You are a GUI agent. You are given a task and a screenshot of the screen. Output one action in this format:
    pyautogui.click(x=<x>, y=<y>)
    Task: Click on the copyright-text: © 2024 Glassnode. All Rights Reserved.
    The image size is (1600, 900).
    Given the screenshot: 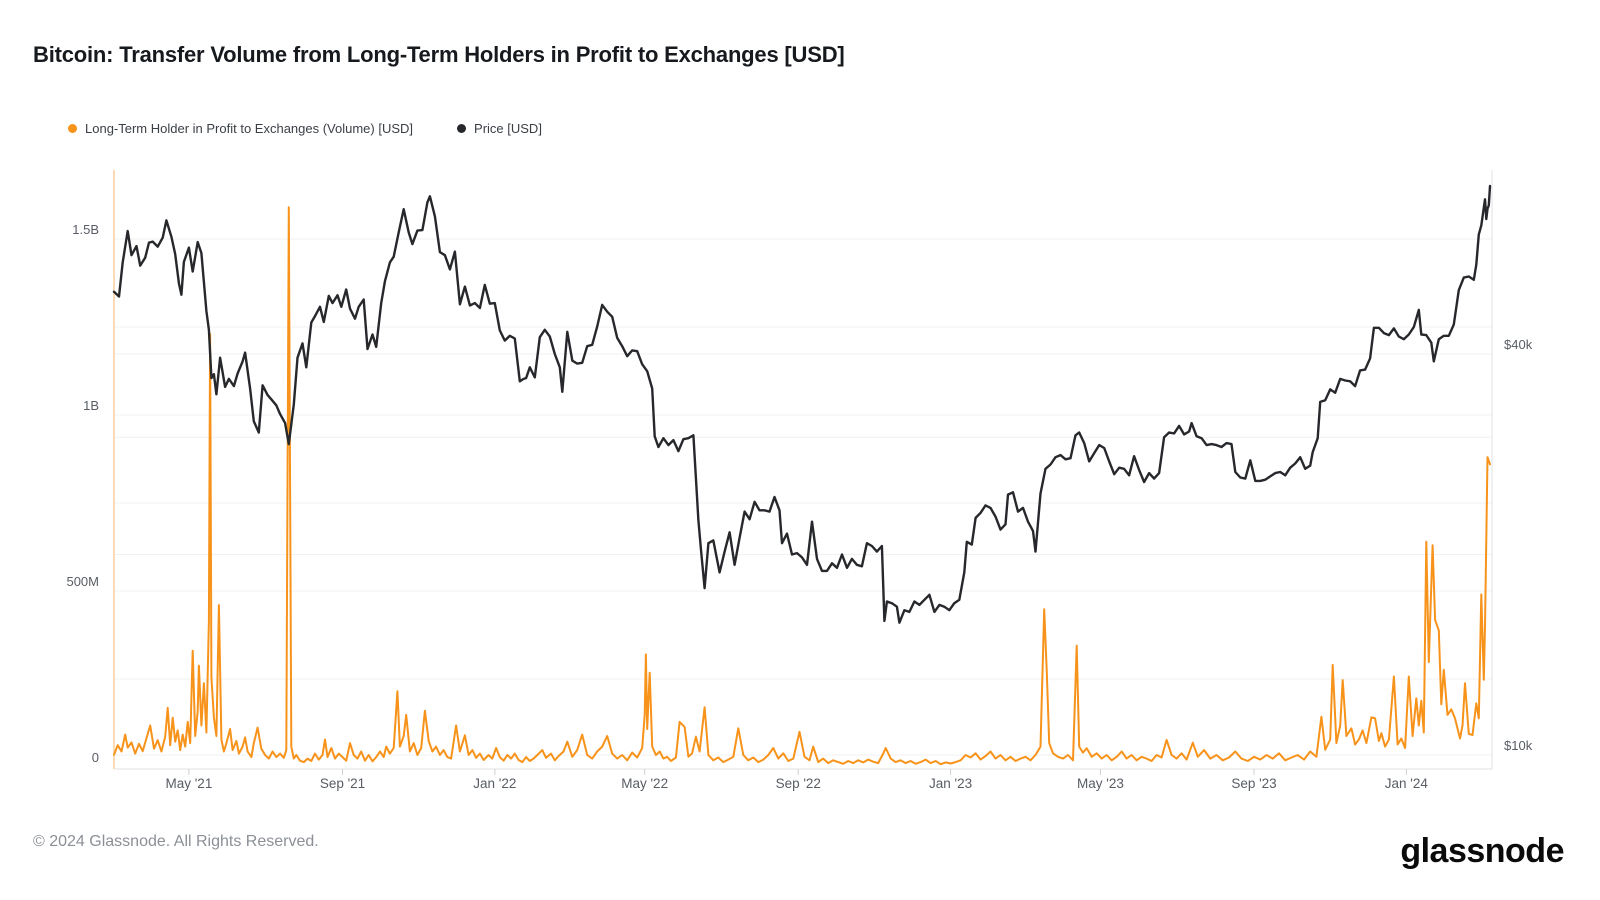 What is the action you would take?
    pyautogui.click(x=176, y=841)
    